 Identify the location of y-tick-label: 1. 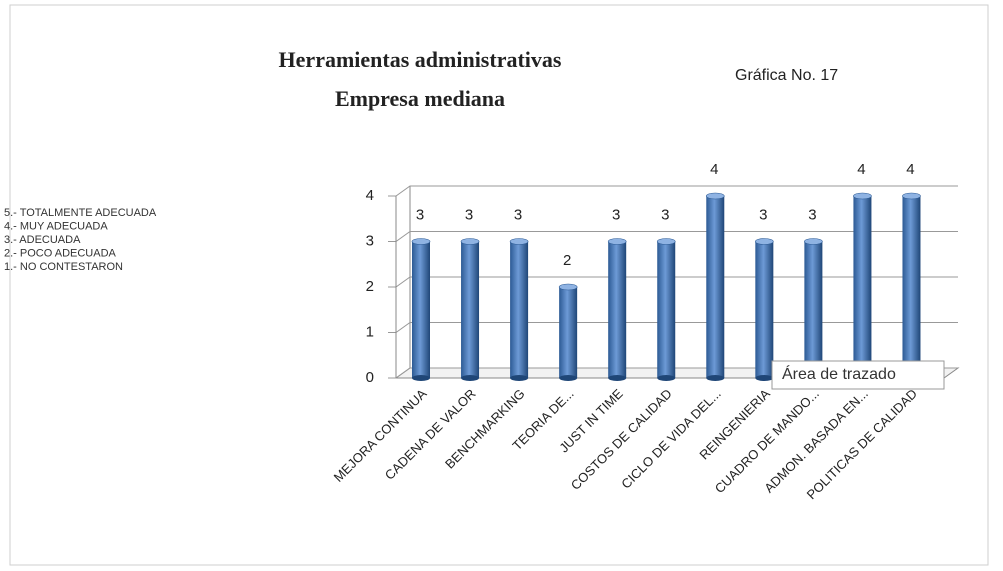
(370, 331).